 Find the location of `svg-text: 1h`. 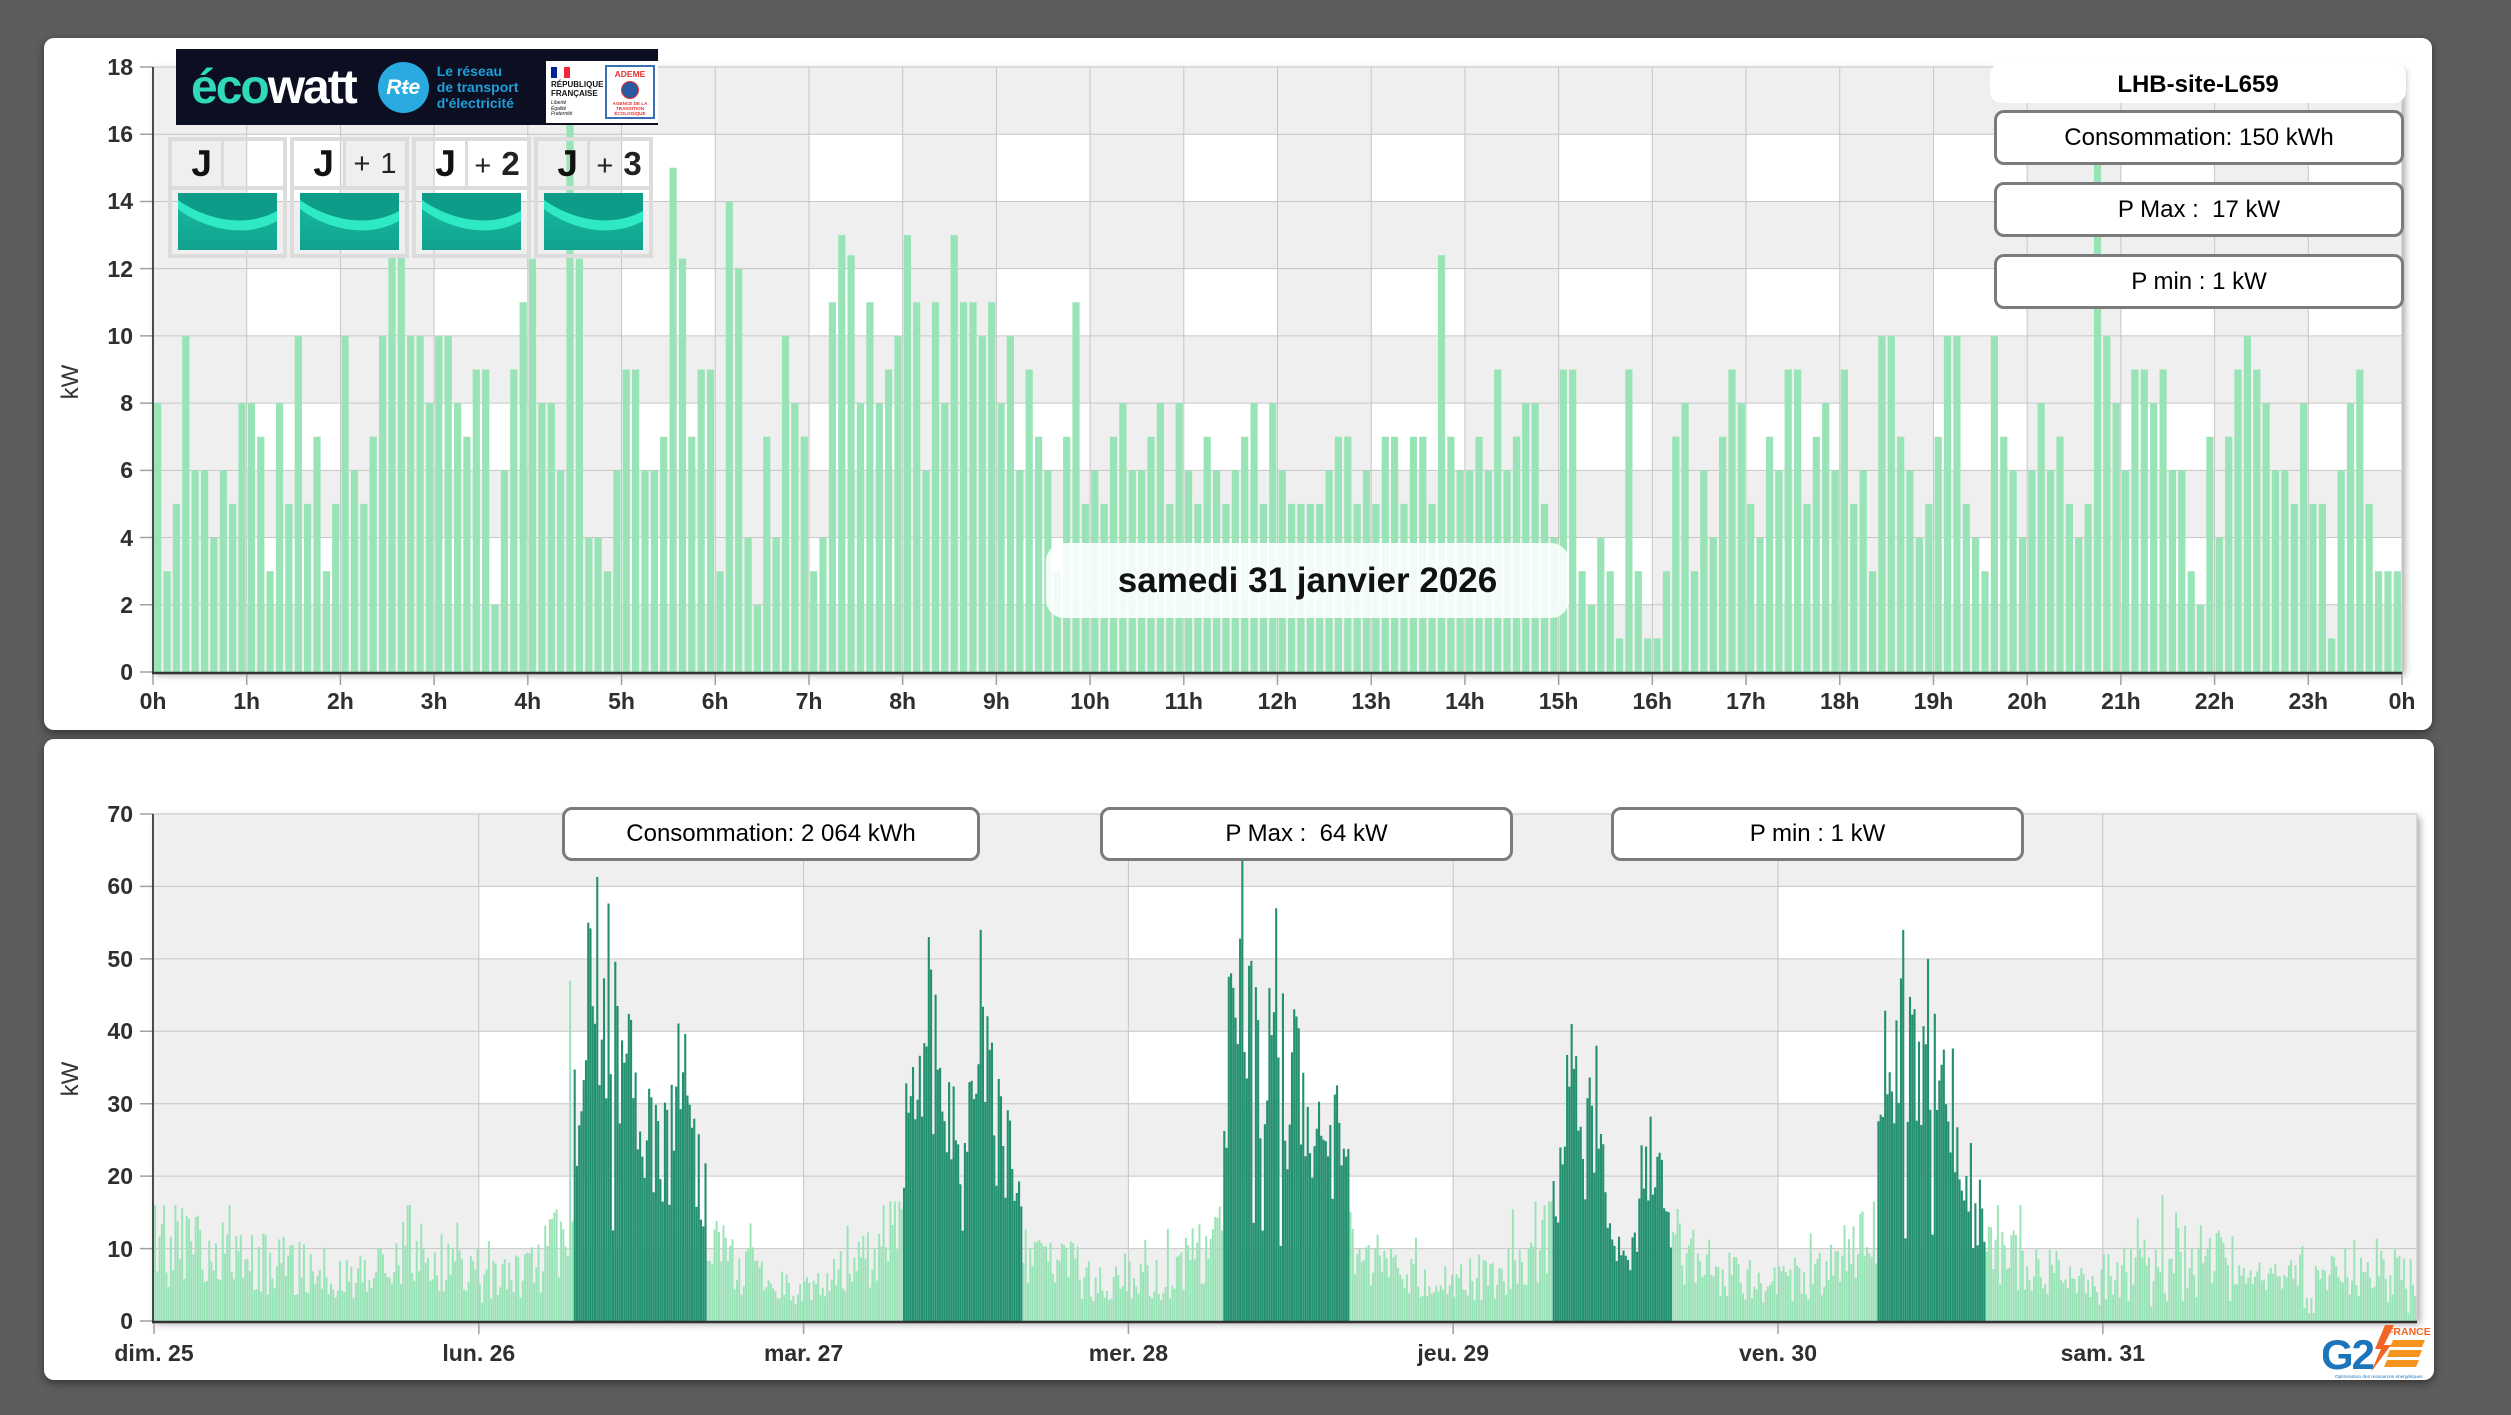

svg-text: 1h is located at coordinates (246, 701).